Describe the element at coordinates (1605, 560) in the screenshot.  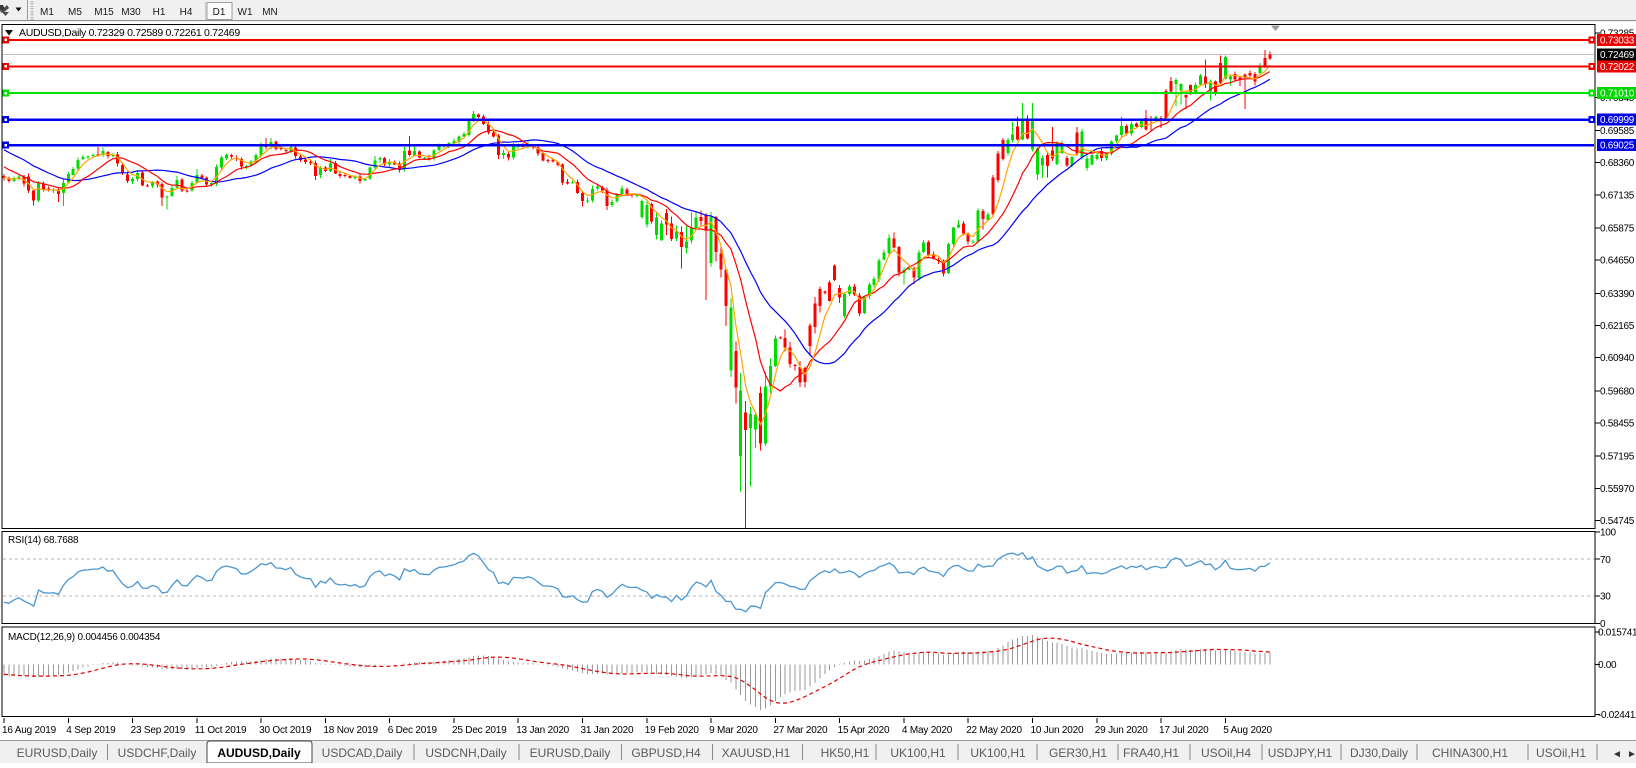
I see `svg-text: 70` at that location.